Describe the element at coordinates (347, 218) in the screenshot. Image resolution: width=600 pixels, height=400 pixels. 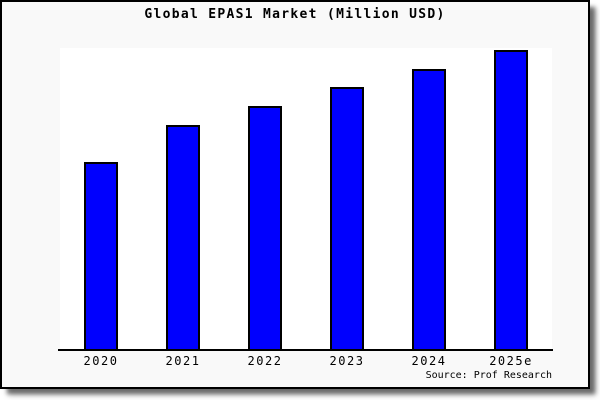
I see `bar-2023` at that location.